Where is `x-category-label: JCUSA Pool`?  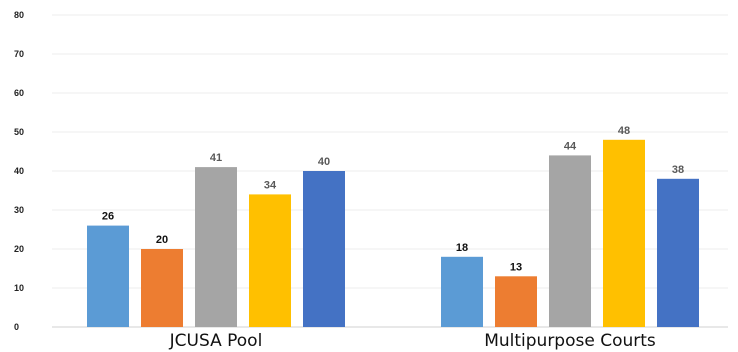
x-category-label: JCUSA Pool is located at coordinates (216, 341).